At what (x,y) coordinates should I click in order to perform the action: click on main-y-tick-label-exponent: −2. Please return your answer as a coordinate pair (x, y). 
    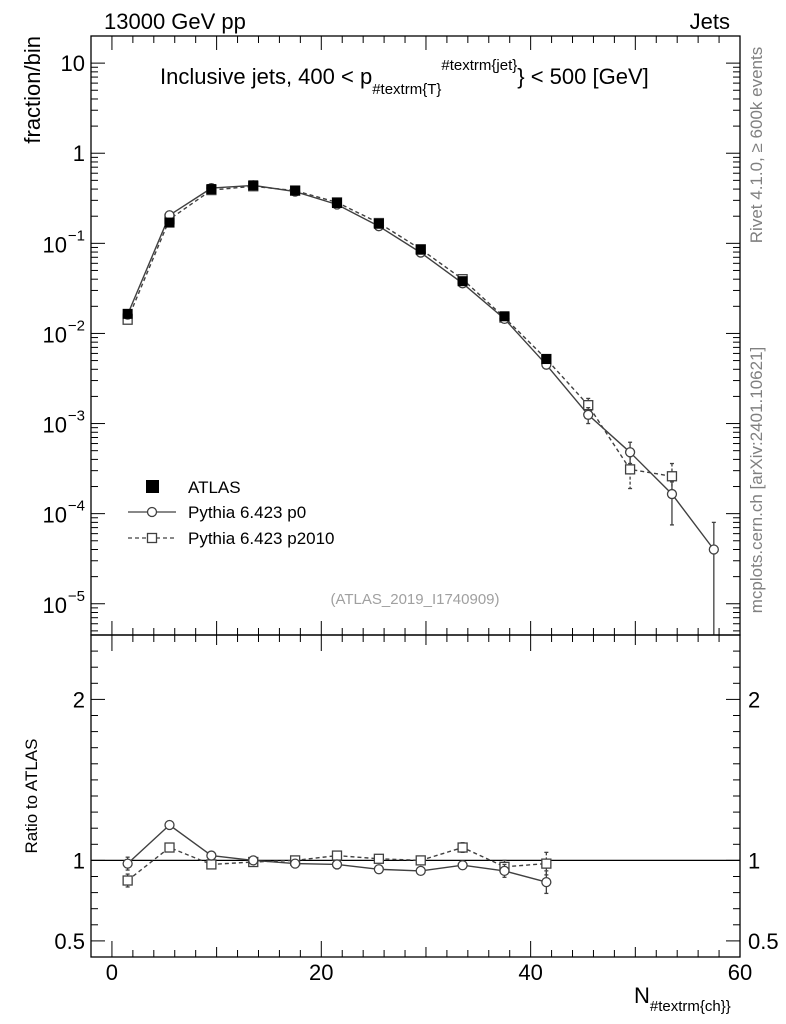
    Looking at the image, I should click on (76, 325).